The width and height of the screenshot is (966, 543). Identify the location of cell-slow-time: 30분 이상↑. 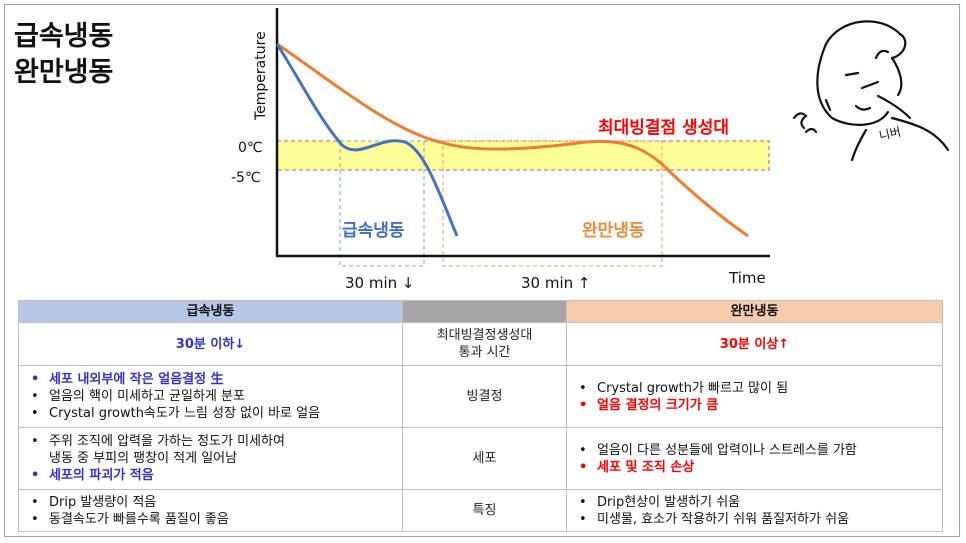
(754, 344).